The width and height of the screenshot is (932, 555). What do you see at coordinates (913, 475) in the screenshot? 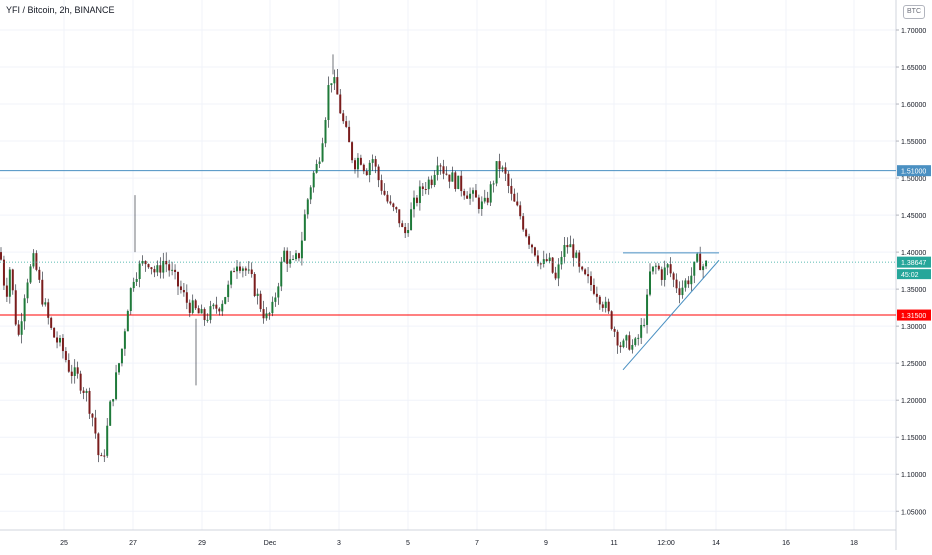
I see `y-tick-label: 1.10000` at bounding box center [913, 475].